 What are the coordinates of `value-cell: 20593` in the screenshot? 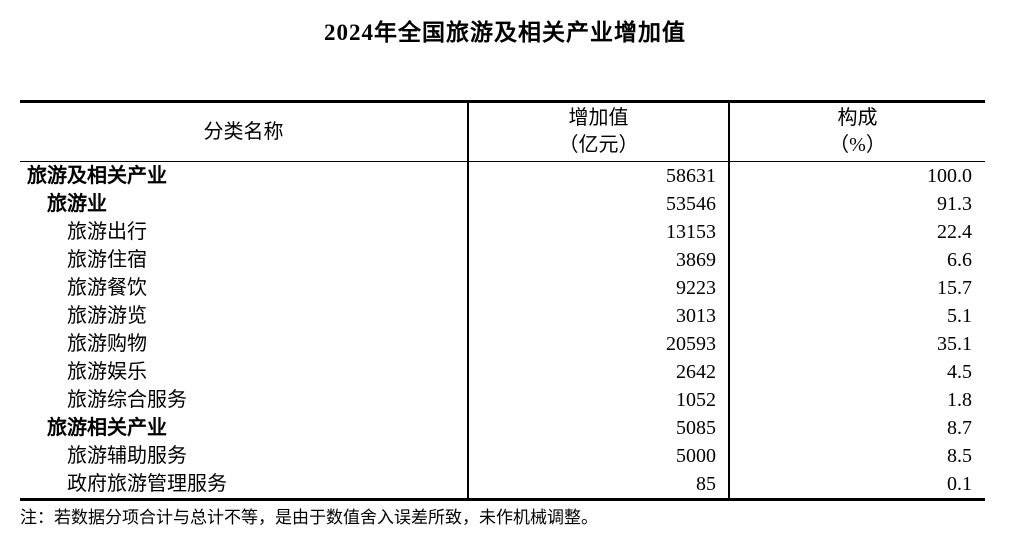 It's located at (597, 344).